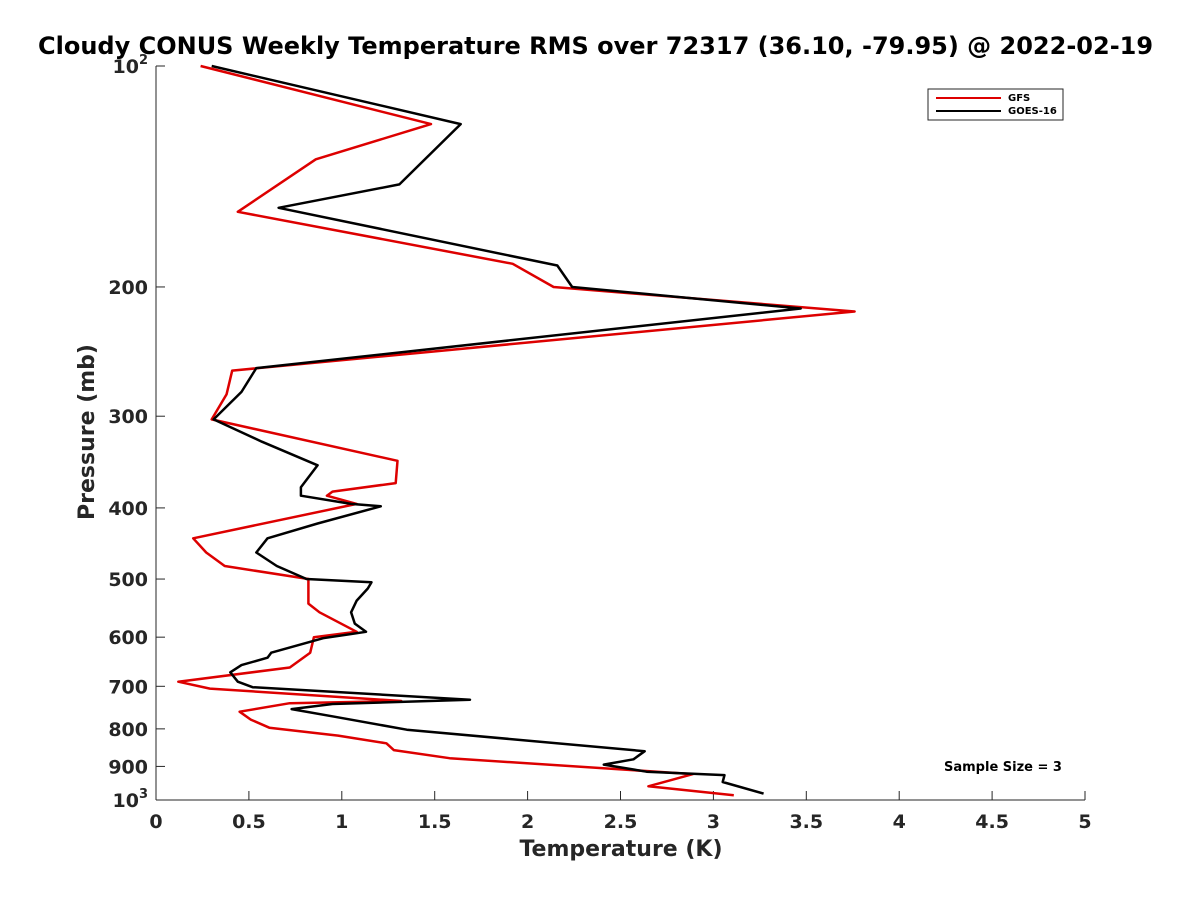 The image size is (1200, 900). What do you see at coordinates (87, 432) in the screenshot?
I see `y-axis-label: Pressure (mb)` at bounding box center [87, 432].